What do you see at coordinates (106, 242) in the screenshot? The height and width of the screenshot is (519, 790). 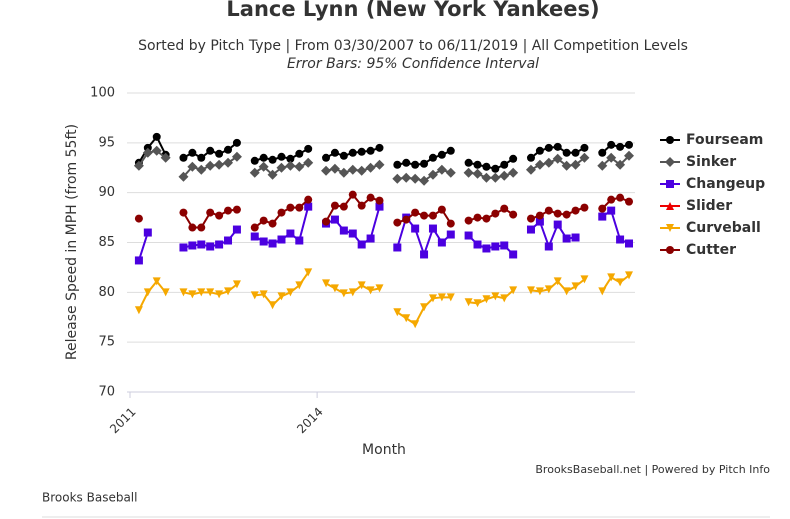 I see `y-tick-label: 85` at bounding box center [106, 242].